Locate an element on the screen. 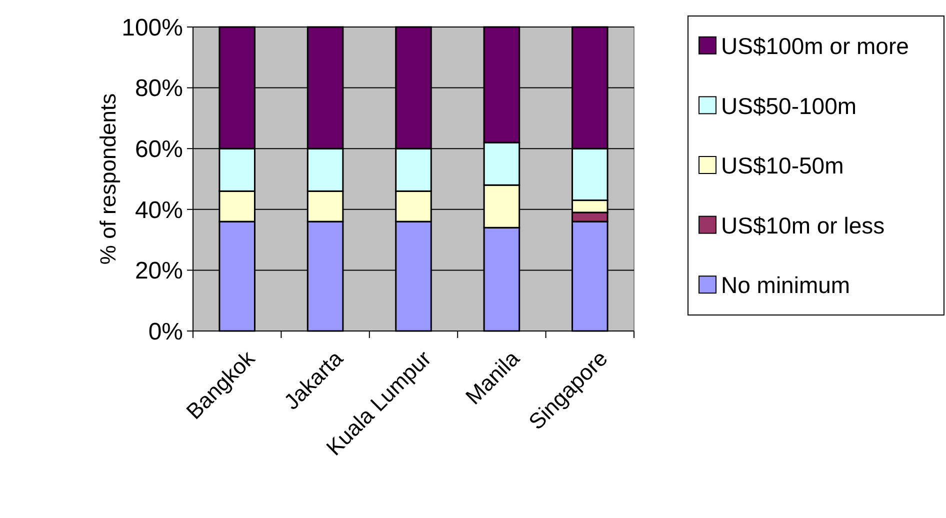 Image resolution: width=946 pixels, height=518 pixels. y-tick-label: 100% is located at coordinates (152, 28).